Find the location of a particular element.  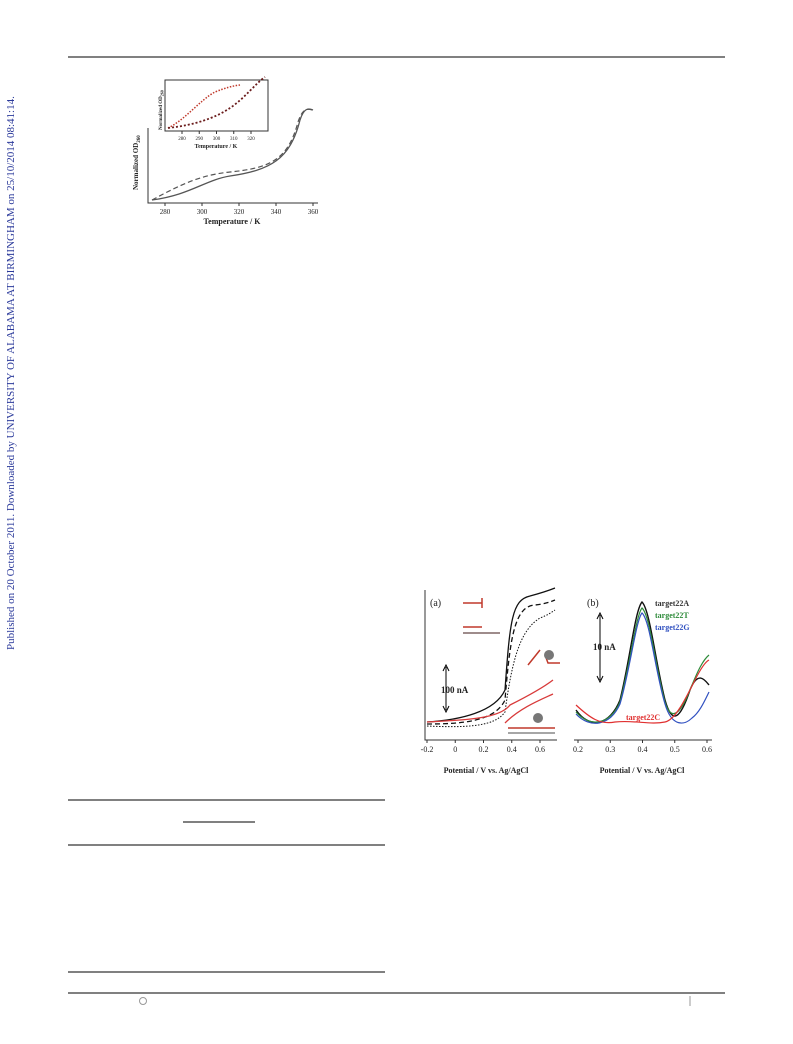

legend-entry: target22A is located at coordinates (672, 603).